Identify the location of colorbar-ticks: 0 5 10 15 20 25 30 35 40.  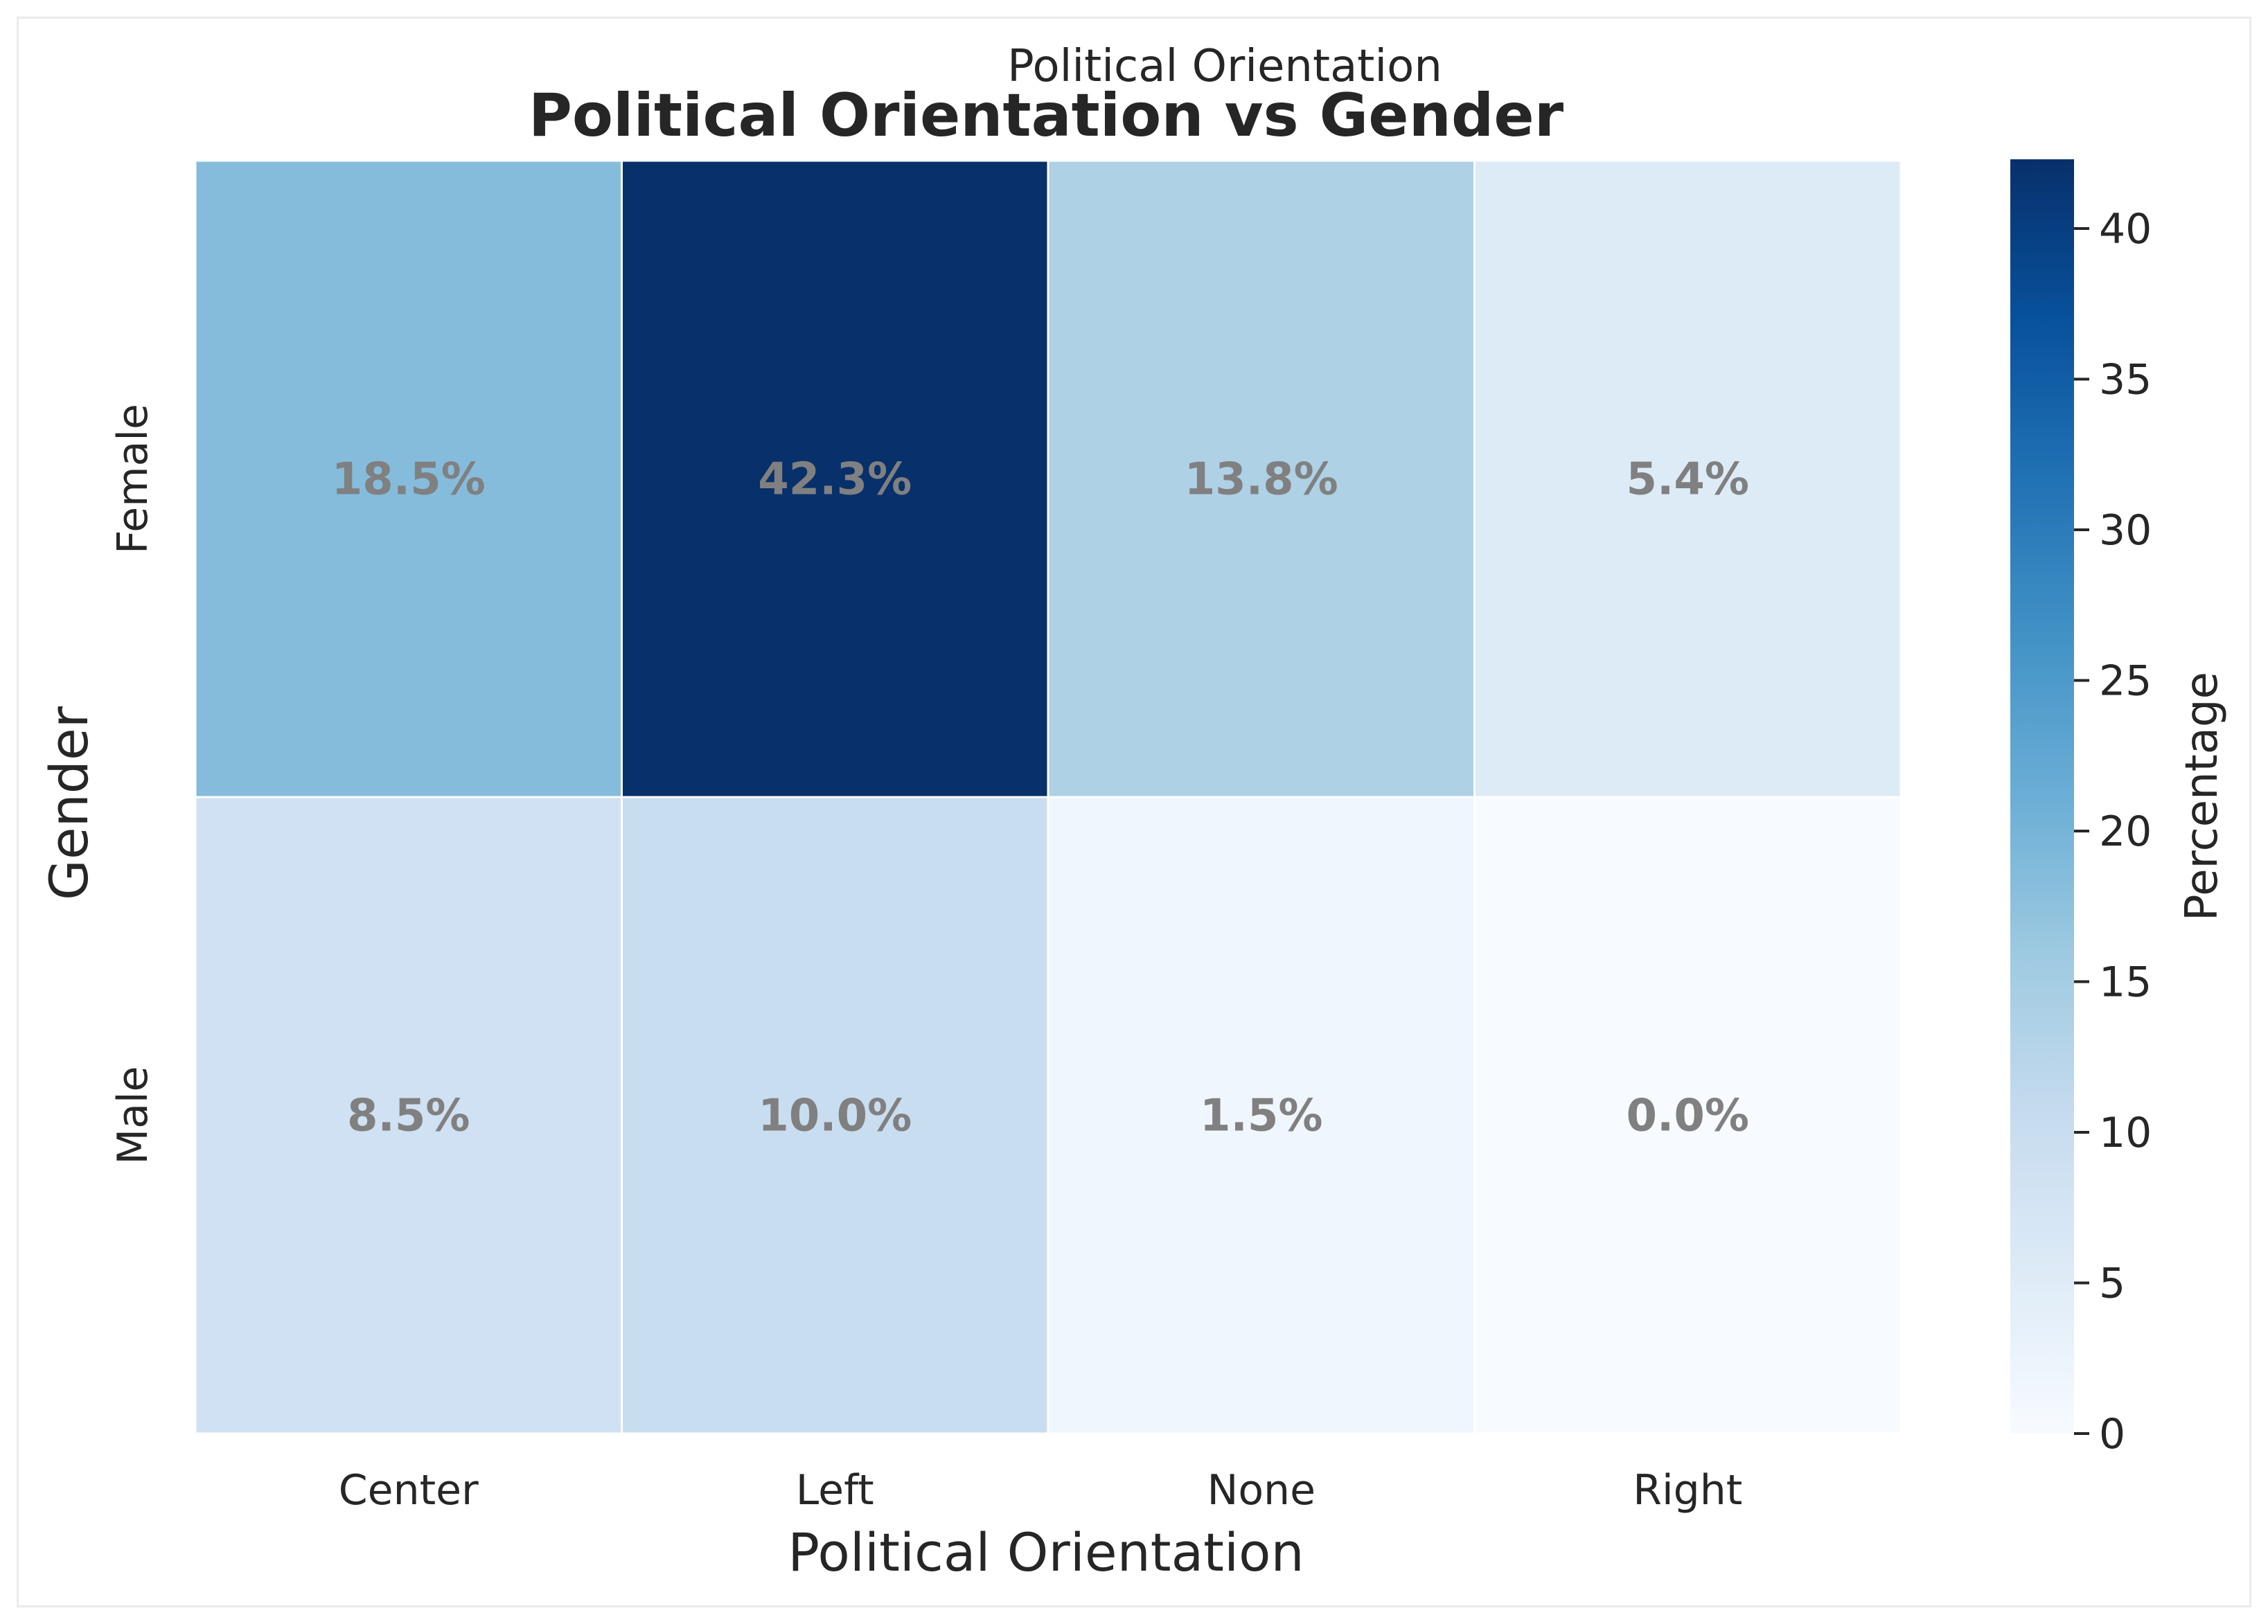
(2113, 831).